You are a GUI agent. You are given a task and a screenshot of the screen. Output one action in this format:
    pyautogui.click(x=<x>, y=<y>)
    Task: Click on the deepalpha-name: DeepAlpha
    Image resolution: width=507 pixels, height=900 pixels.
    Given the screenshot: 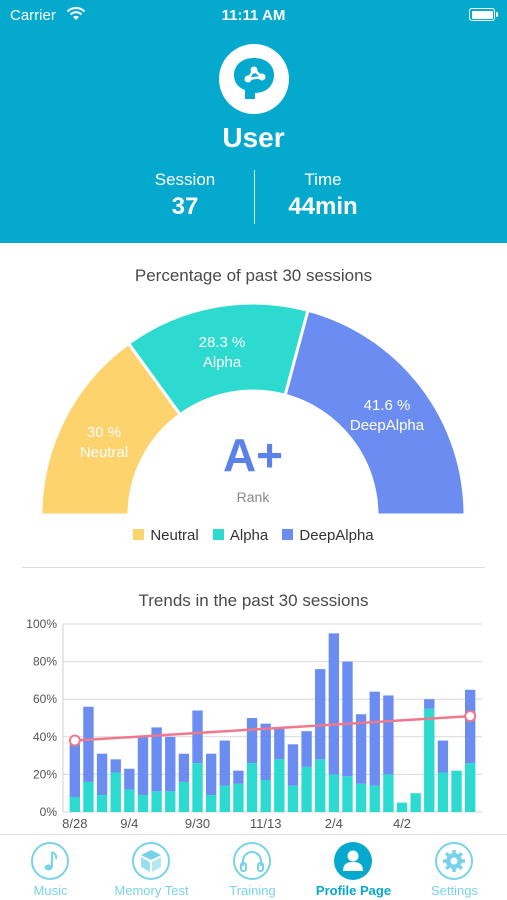 What is the action you would take?
    pyautogui.click(x=387, y=425)
    